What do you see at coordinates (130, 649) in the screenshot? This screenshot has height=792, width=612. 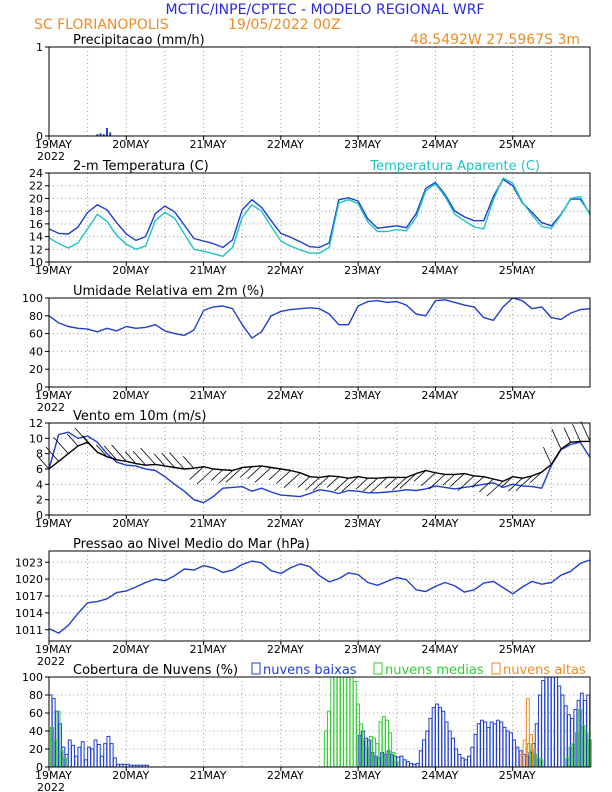 I see `x-tick-label: 20MAY` at bounding box center [130, 649].